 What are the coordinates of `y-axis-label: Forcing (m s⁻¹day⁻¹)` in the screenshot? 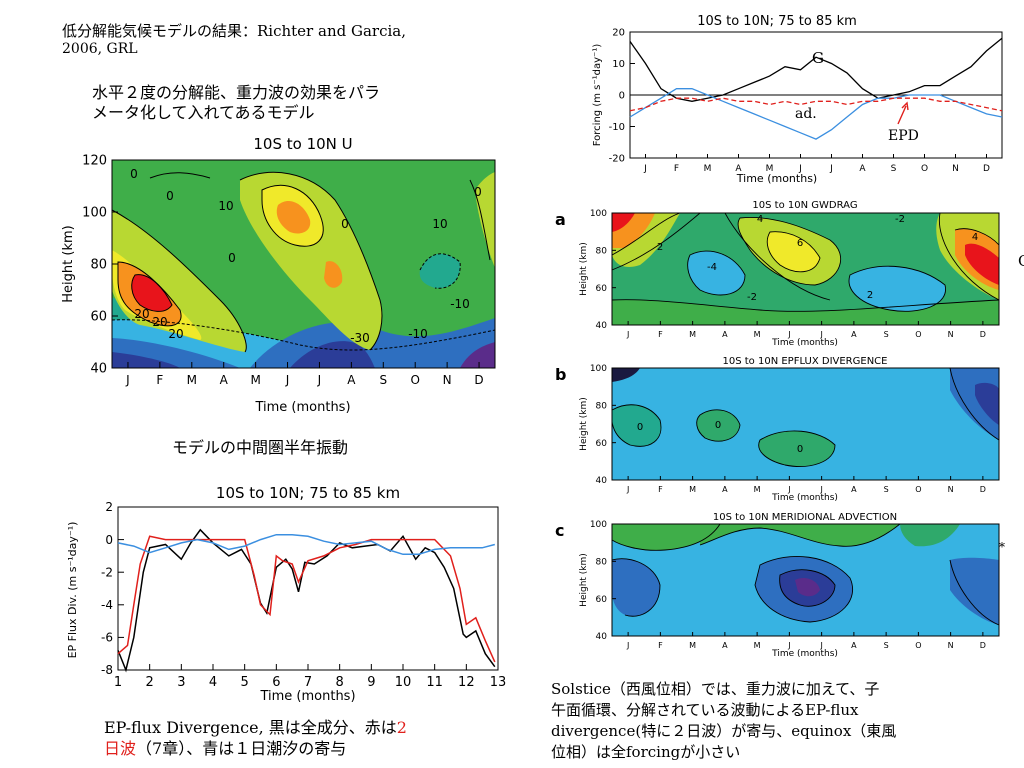 It's located at (597, 95).